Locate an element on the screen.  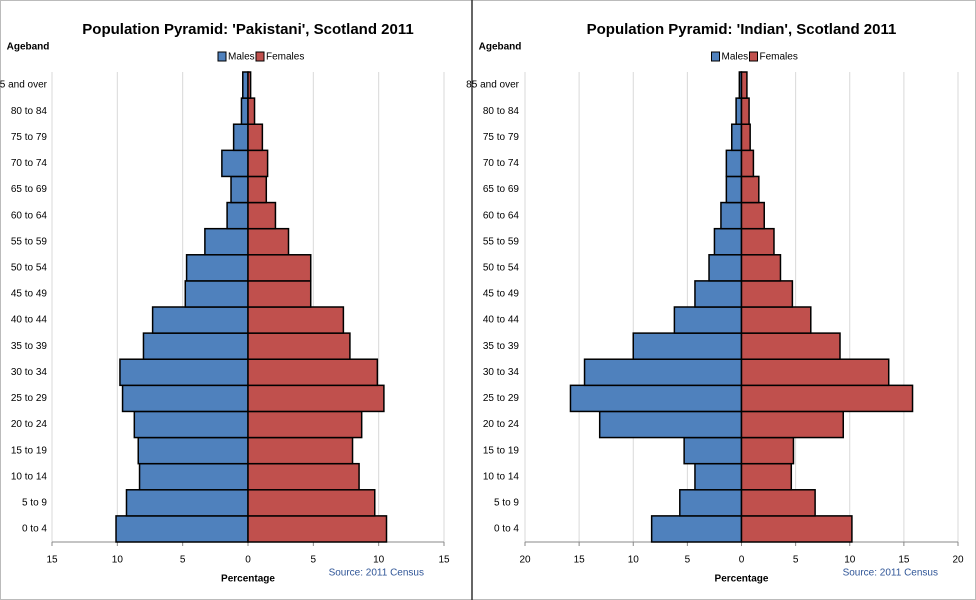
y-tick-label: 5 to 9 is located at coordinates (506, 502).